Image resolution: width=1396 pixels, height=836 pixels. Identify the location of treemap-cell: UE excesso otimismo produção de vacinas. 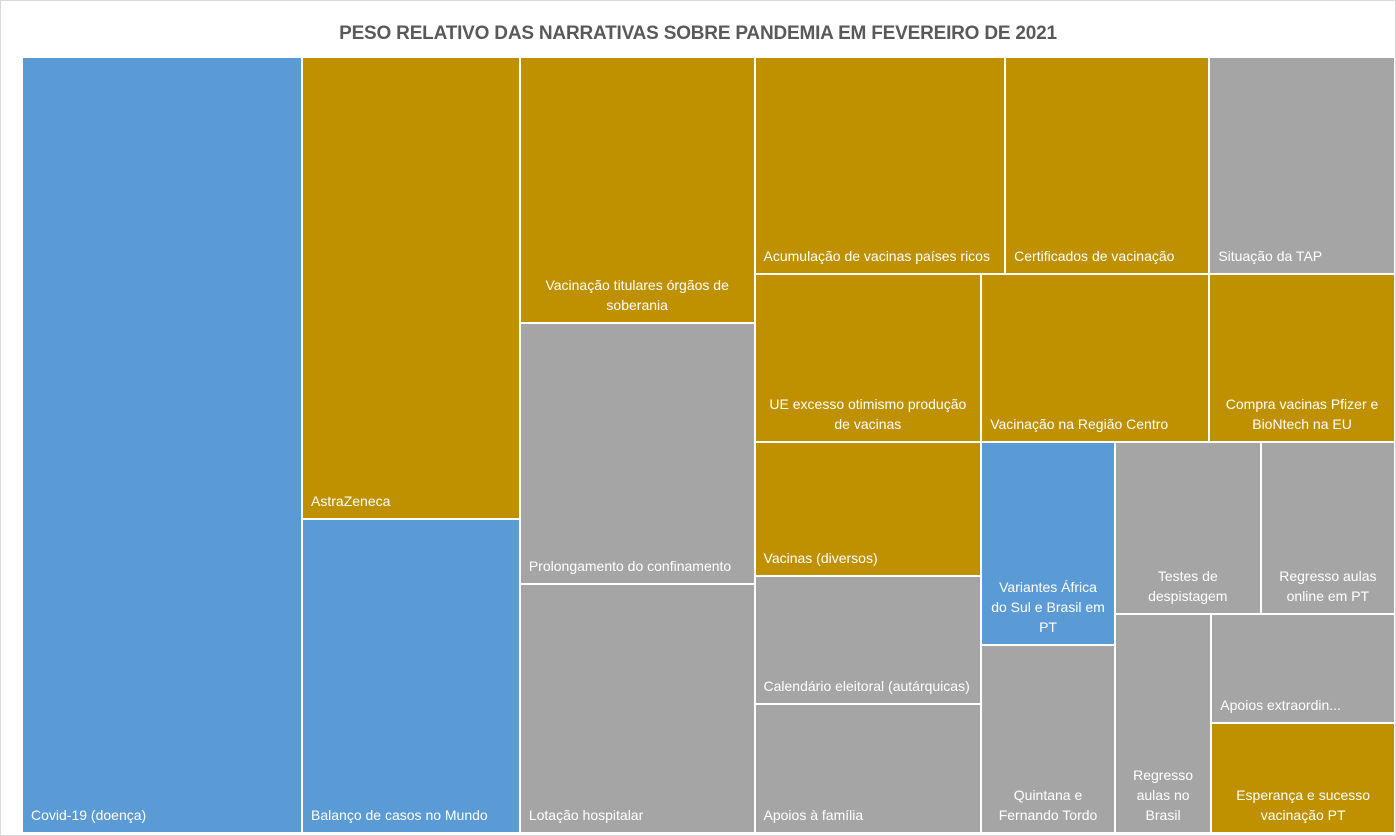
(868, 358).